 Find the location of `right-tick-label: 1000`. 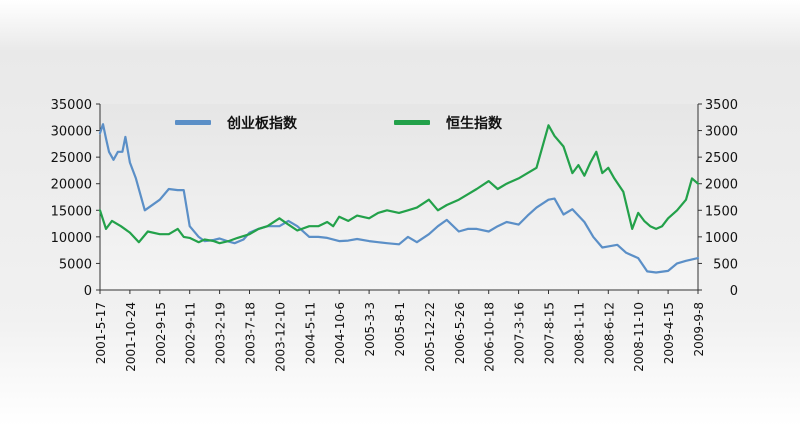

right-tick-label: 1000 is located at coordinates (721, 238).